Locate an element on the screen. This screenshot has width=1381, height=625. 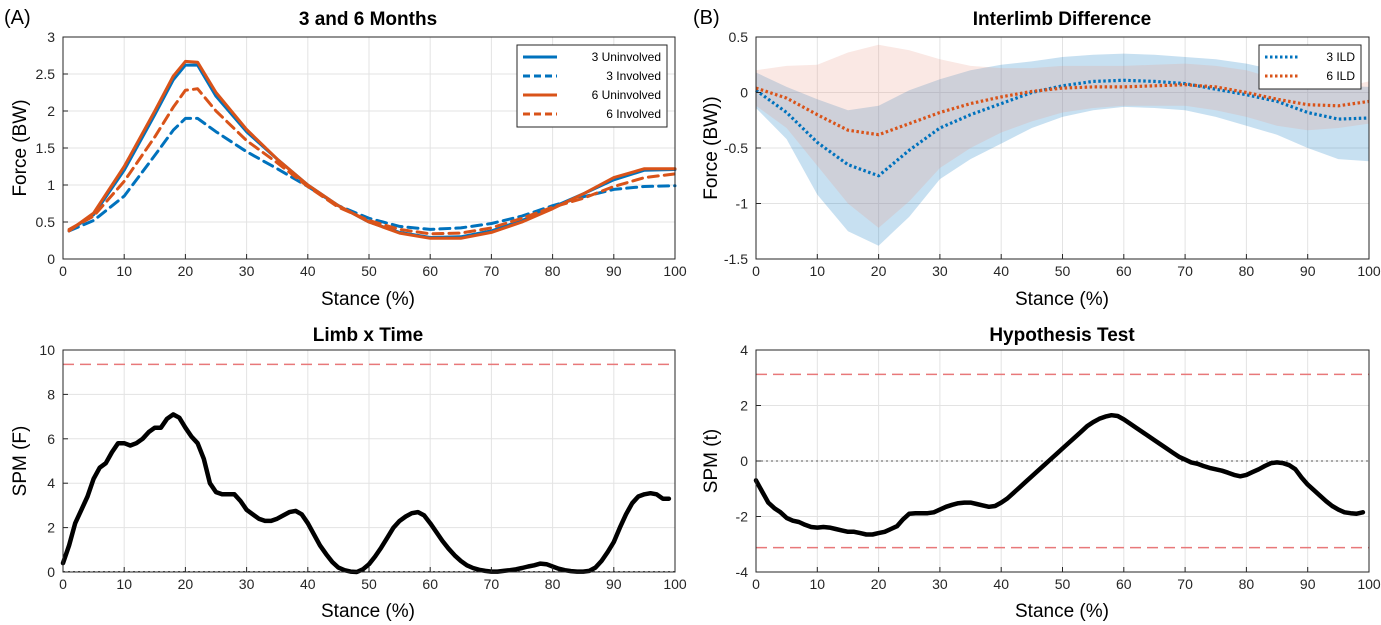
bands is located at coordinates (1062, 145).